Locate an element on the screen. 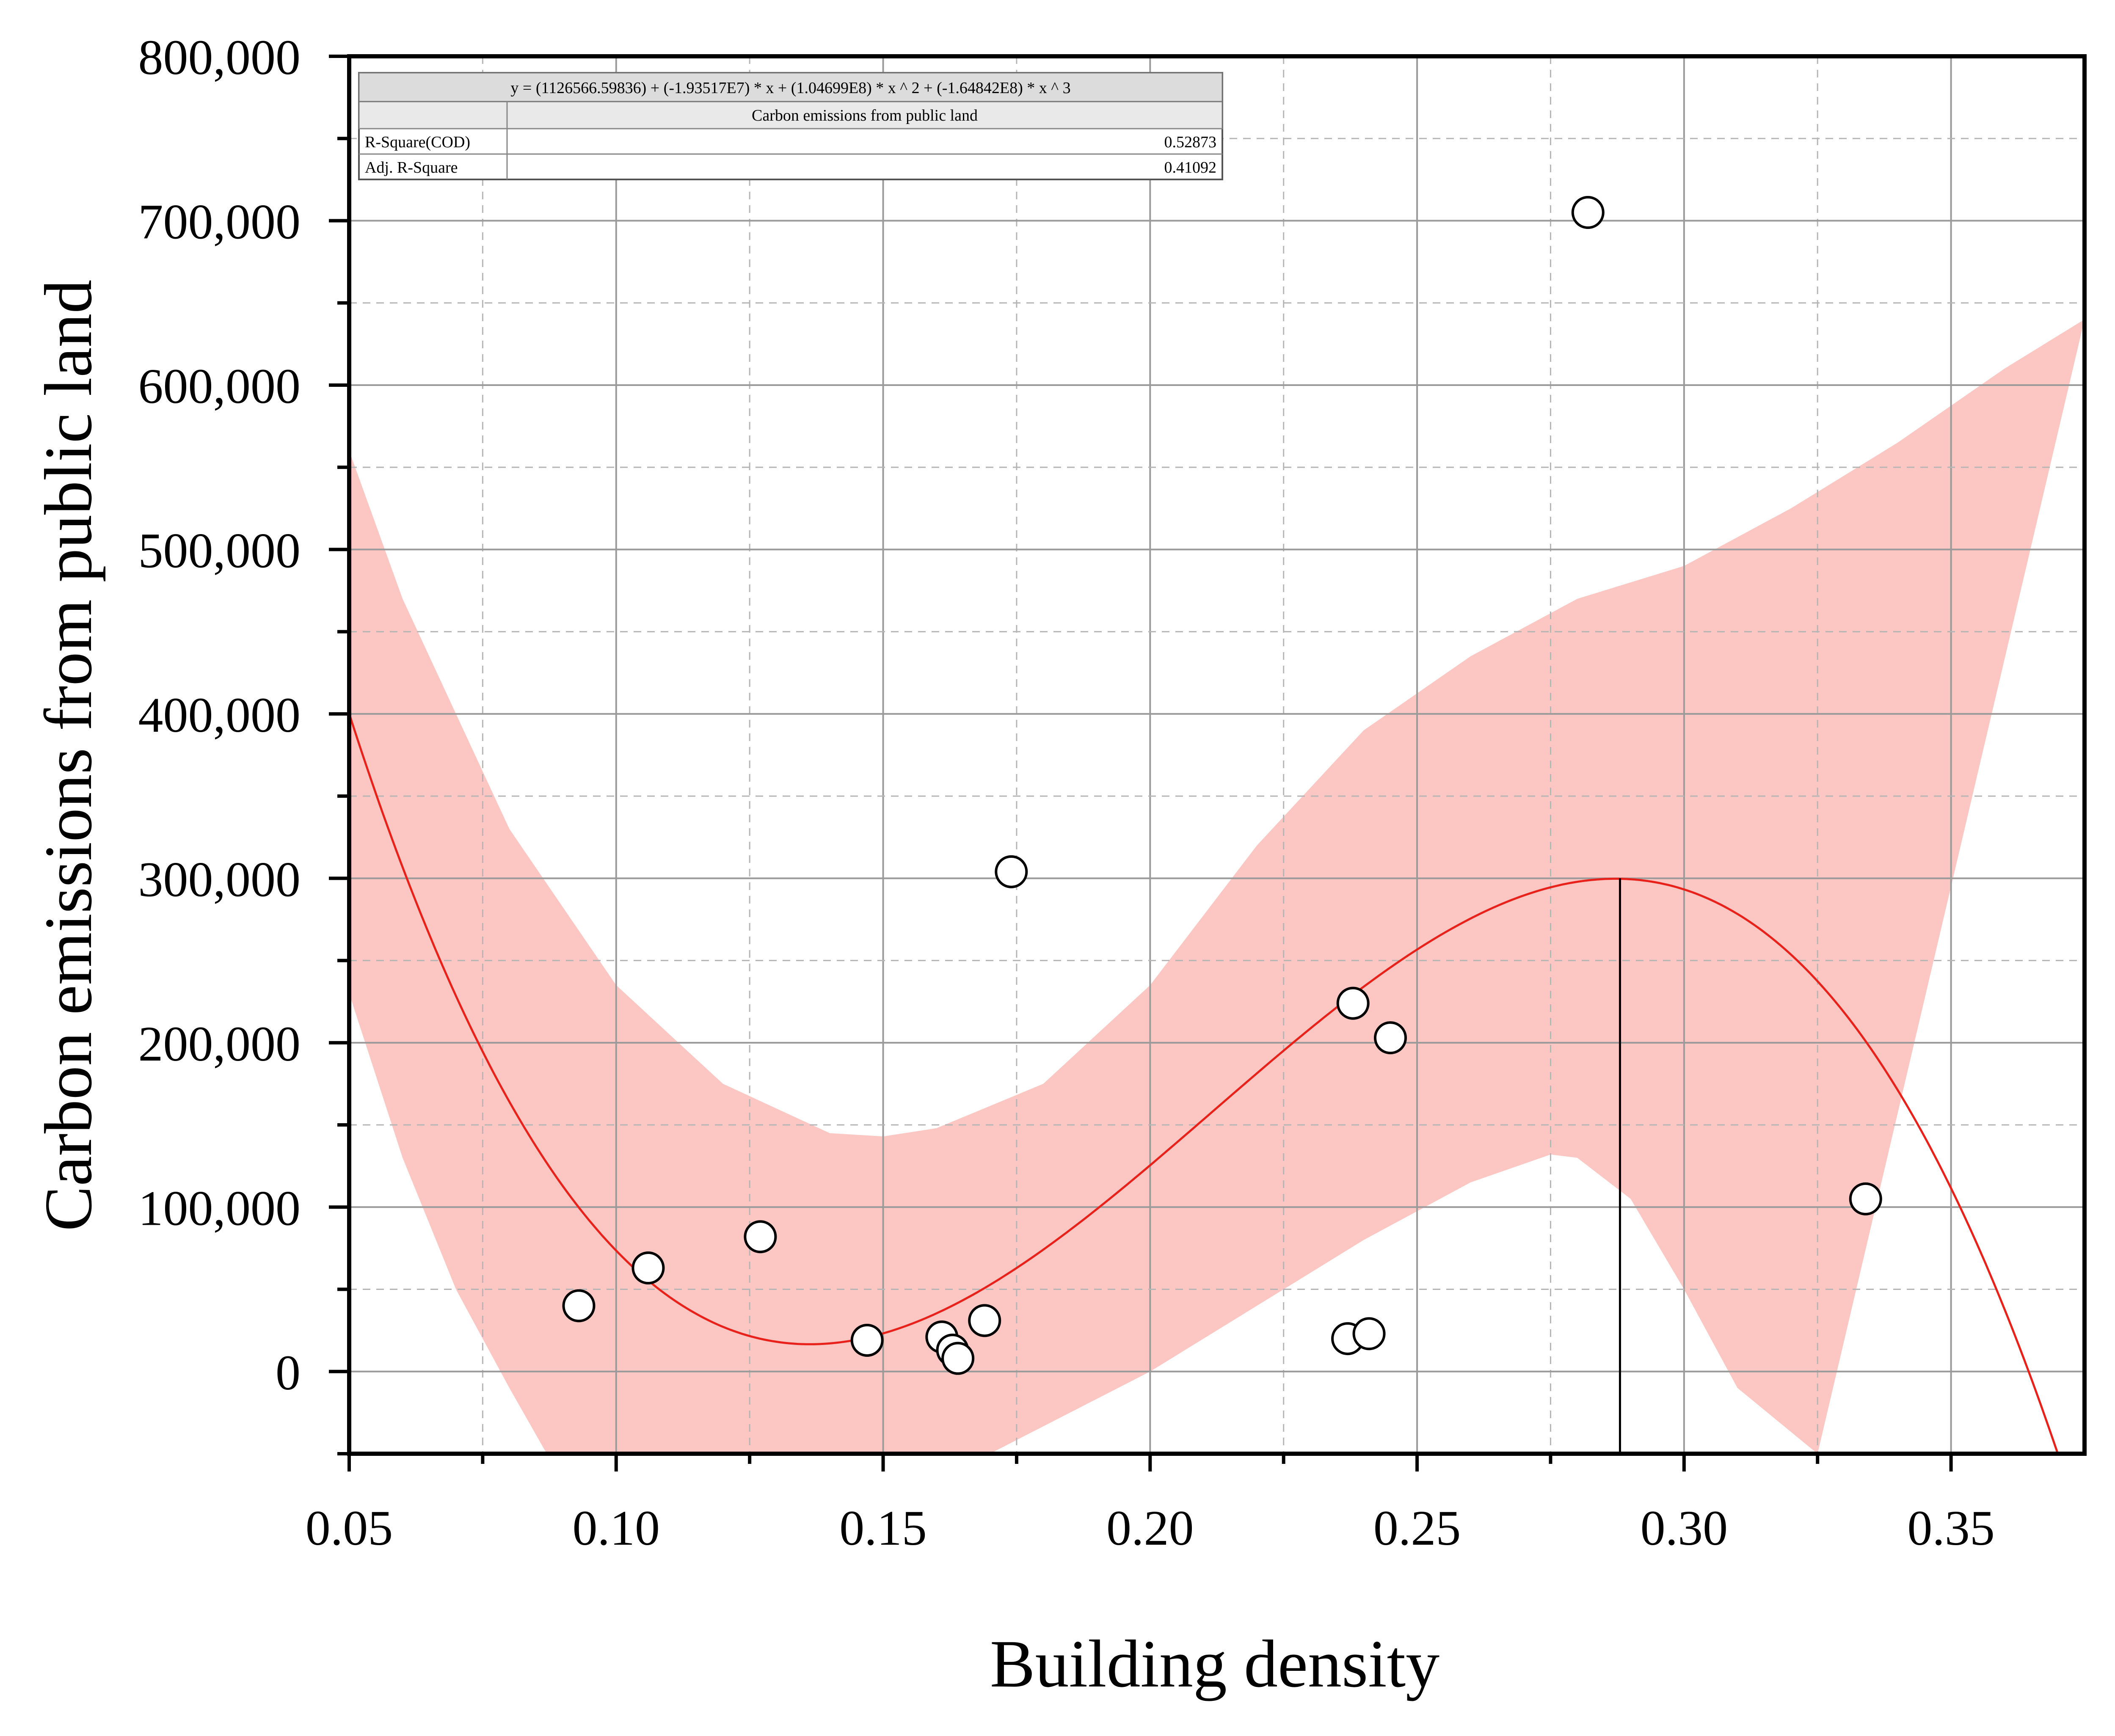  x-tick-label: 0.15 is located at coordinates (883, 1528).